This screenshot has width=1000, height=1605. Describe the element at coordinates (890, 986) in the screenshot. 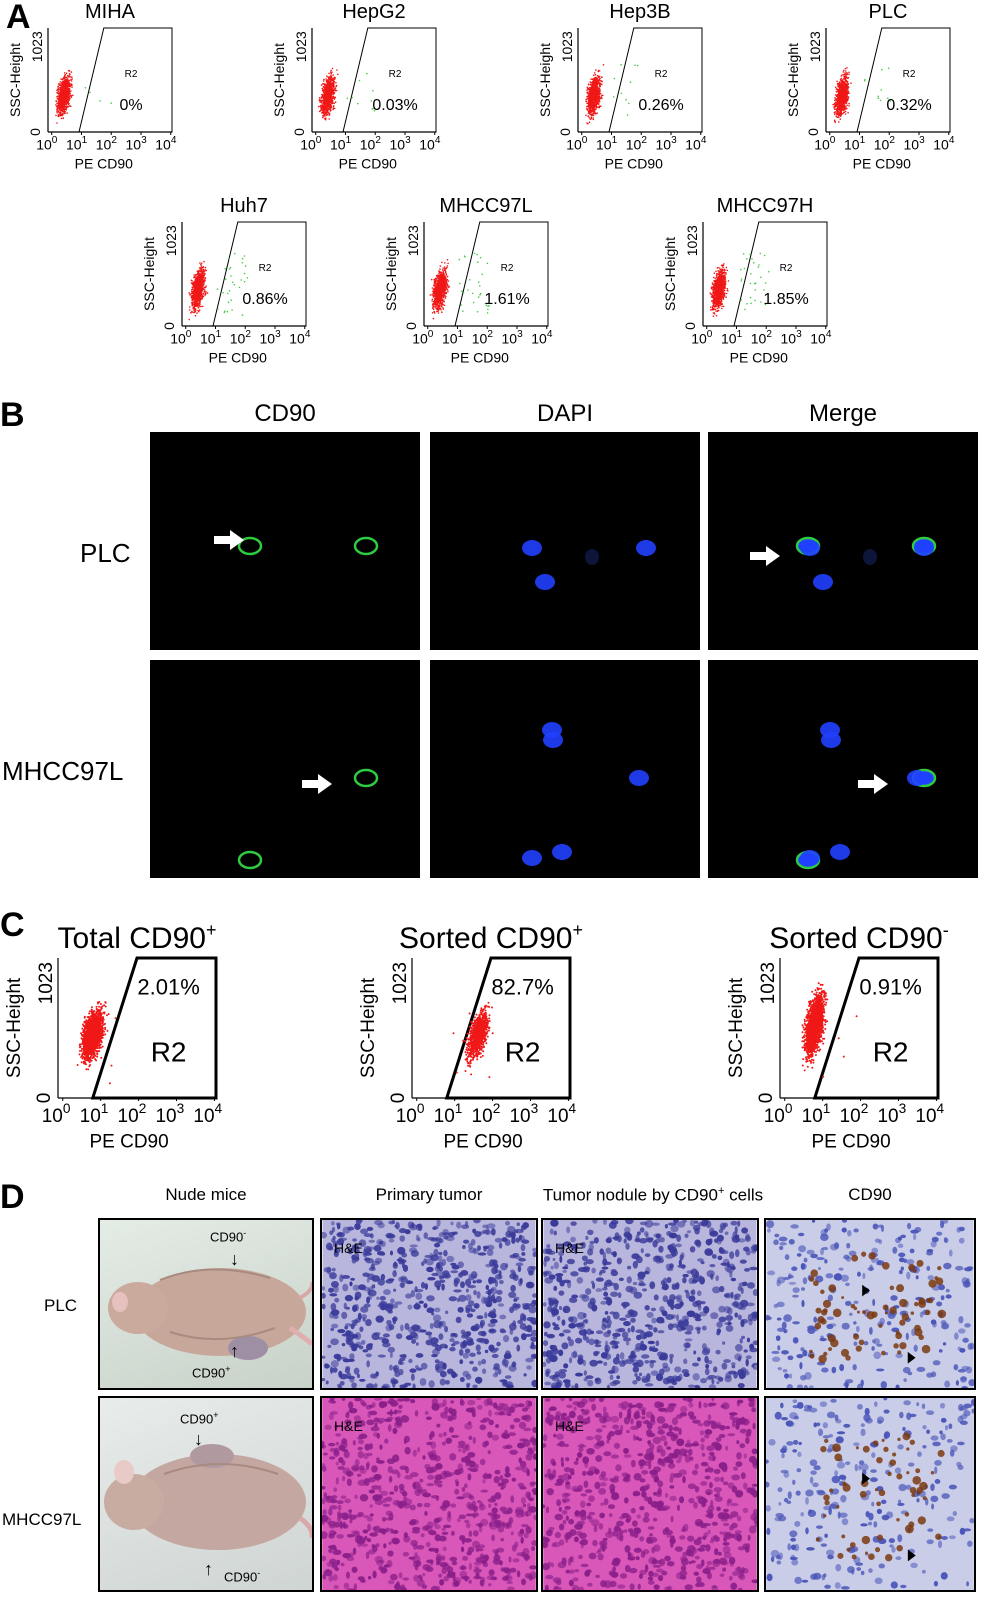

I see `gate-percent: 0.91%` at that location.